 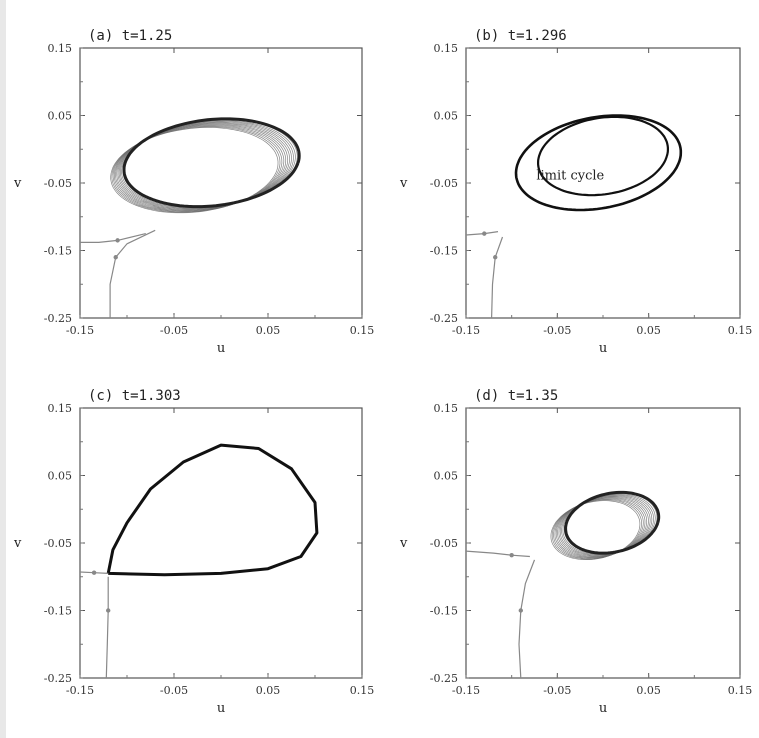 What do you see at coordinates (516, 396) in the screenshot?
I see `panel-title: (d) t=1.35` at bounding box center [516, 396].